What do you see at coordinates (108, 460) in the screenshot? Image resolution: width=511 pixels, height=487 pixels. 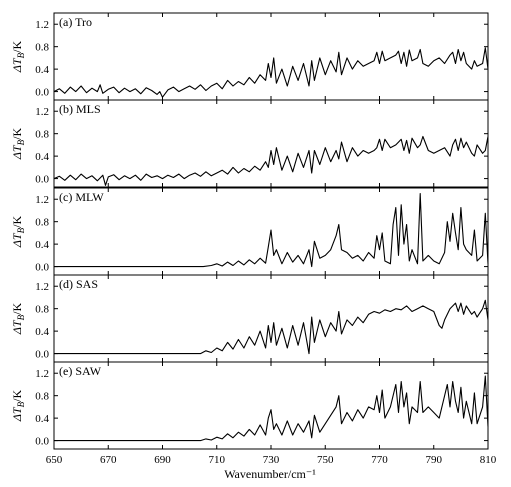 I see `x-tick-label: 670` at bounding box center [108, 460].